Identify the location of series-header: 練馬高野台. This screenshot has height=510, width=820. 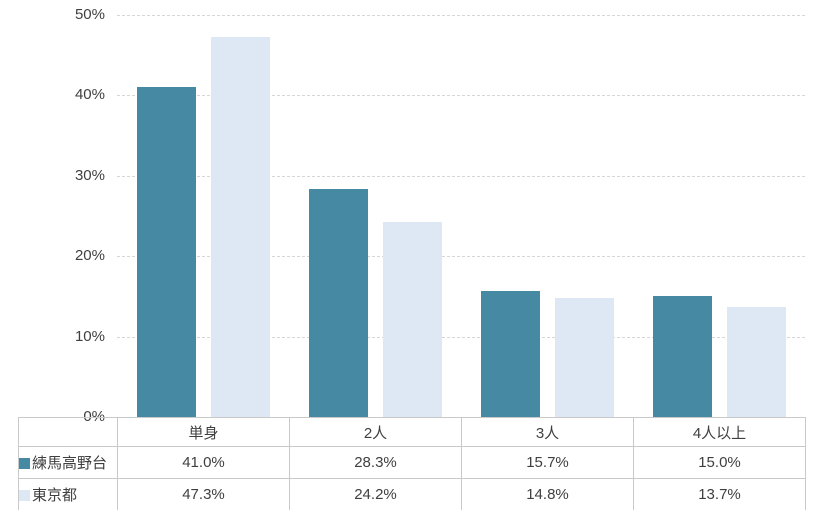
(68, 462).